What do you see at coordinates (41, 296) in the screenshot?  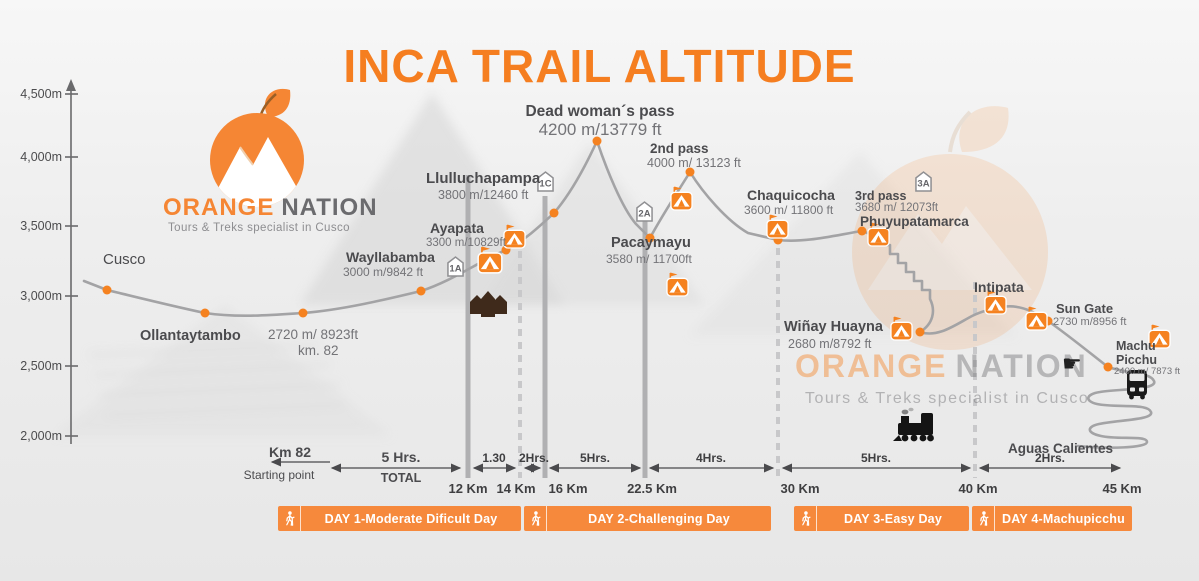 I see `axis-label-3000: 3,000m` at bounding box center [41, 296].